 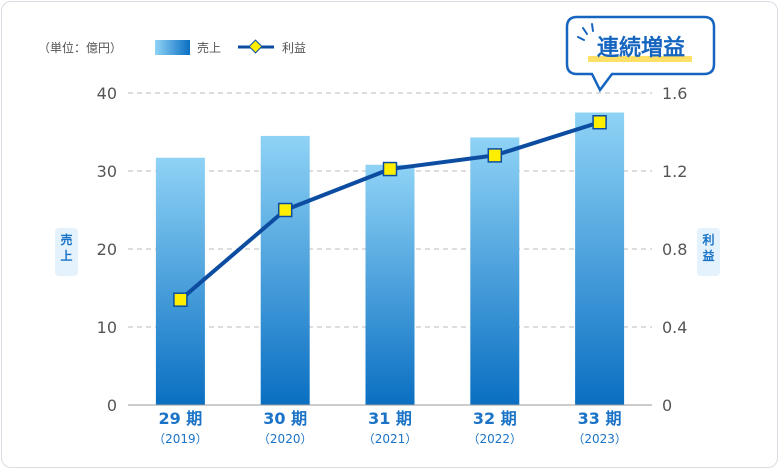 I want to click on y-right-tick-label: 0.8, so click(x=674, y=249).